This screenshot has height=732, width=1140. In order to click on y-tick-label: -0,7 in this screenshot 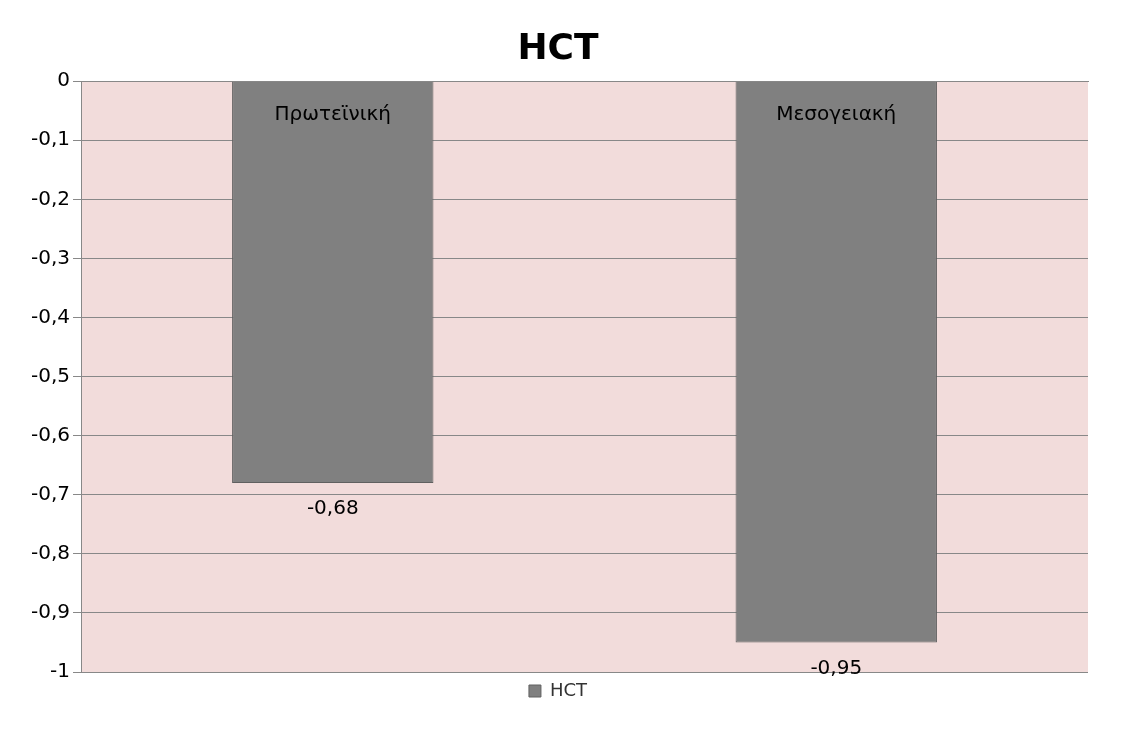, I will do `click(50, 492)`.